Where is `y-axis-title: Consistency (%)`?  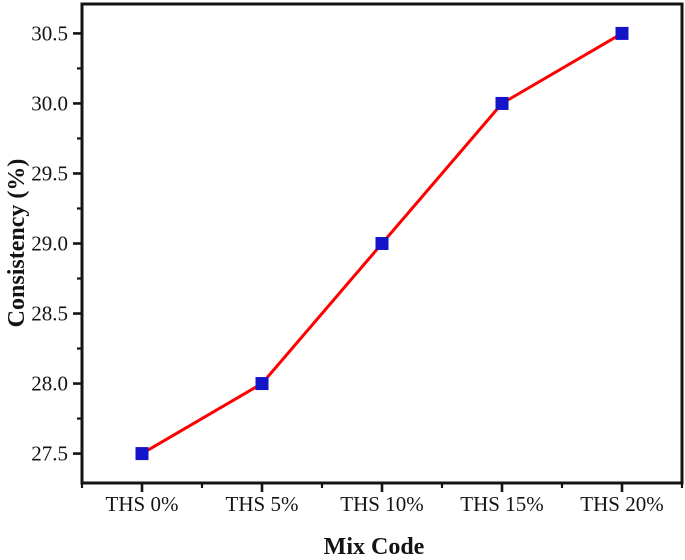 y-axis-title: Consistency (%) is located at coordinates (17, 243).